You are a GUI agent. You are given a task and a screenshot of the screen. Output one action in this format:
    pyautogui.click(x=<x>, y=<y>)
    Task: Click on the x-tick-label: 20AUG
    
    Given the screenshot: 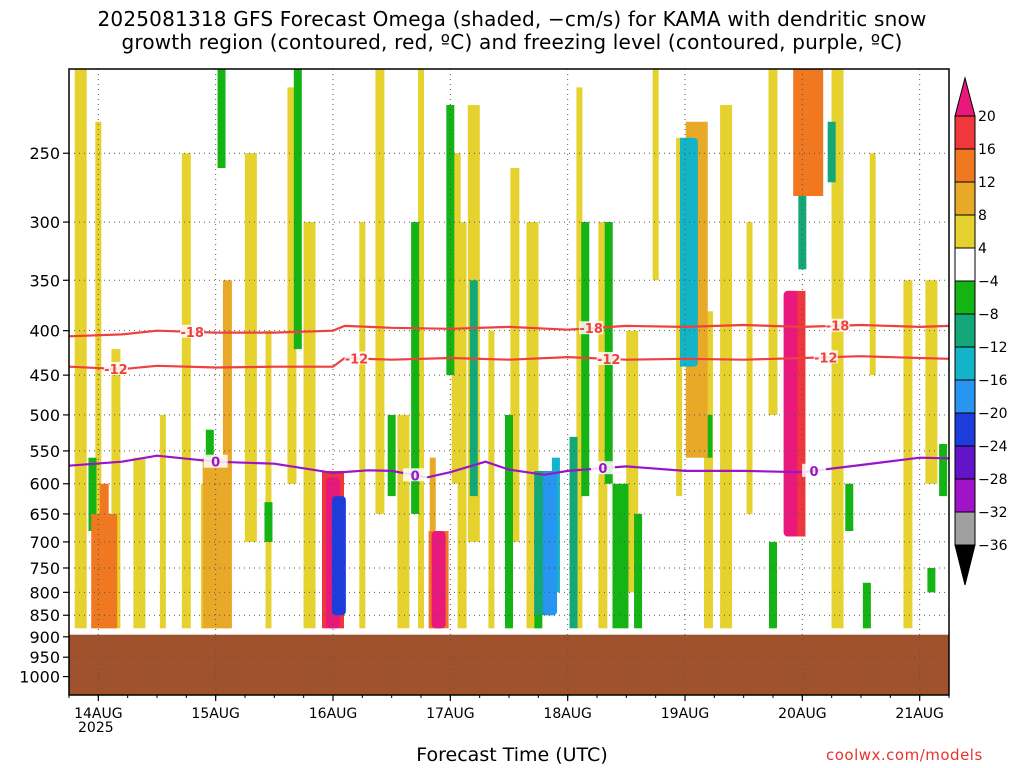 What is the action you would take?
    pyautogui.click(x=802, y=714)
    